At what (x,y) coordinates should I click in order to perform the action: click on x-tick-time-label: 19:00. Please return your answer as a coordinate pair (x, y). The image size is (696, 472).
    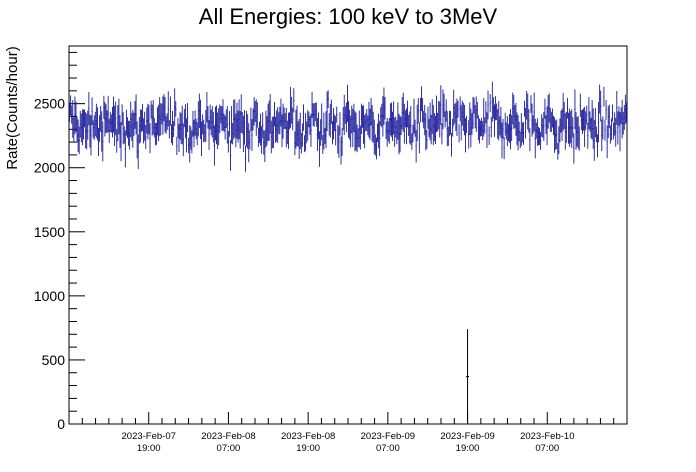
    Looking at the image, I should click on (149, 448).